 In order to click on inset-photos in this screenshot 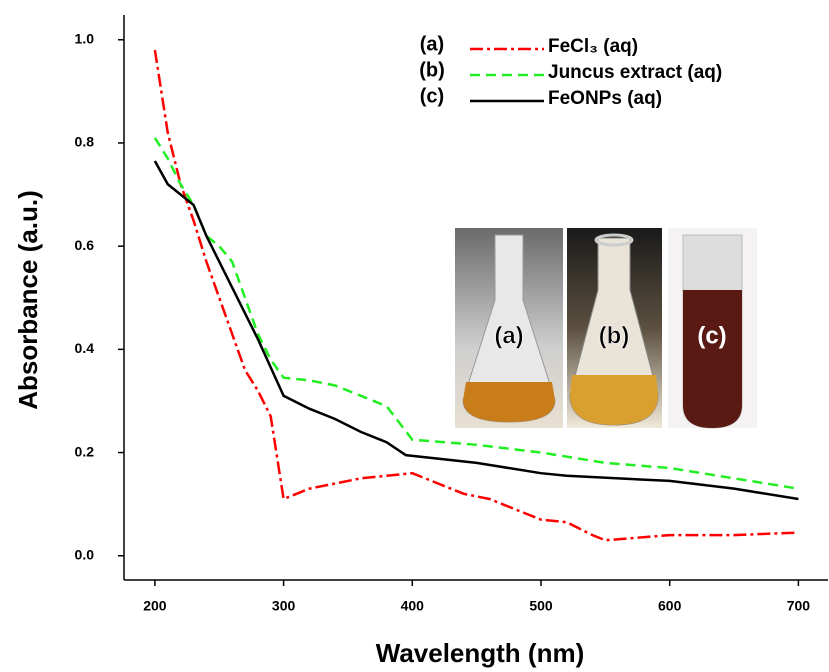, I will do `click(606, 328)`.